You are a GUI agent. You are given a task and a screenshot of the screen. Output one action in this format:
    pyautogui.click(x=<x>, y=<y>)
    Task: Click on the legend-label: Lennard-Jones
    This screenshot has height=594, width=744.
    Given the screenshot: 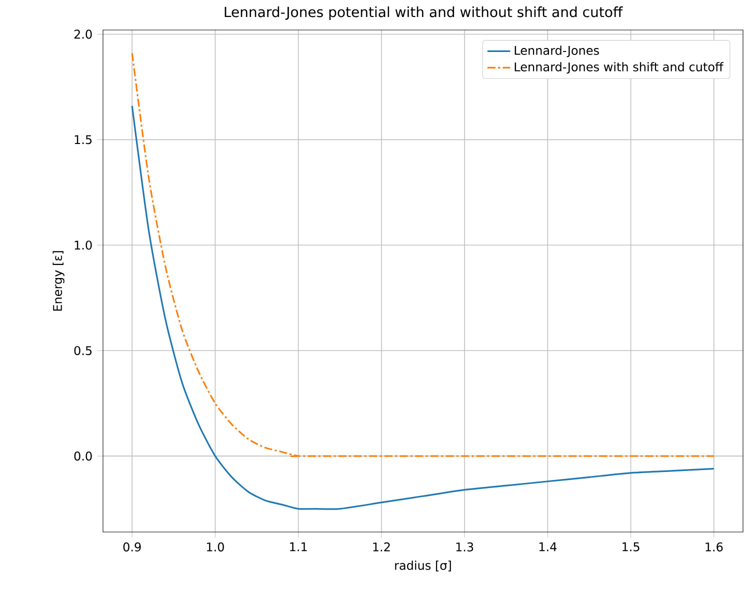 What is the action you would take?
    pyautogui.click(x=556, y=52)
    